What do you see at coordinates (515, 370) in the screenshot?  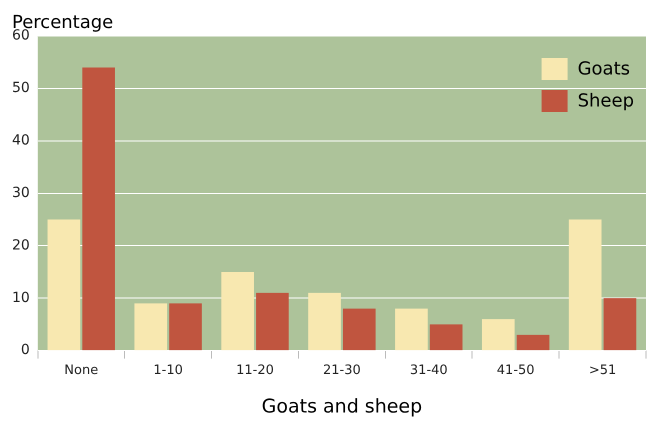 I see `x-tick-label: 41-50` at bounding box center [515, 370].